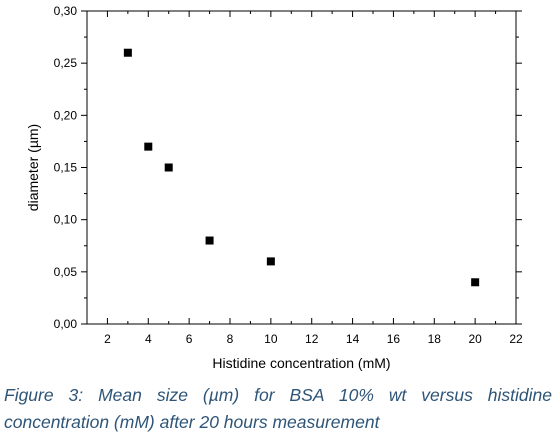  What do you see at coordinates (66, 272) in the screenshot?
I see `y-tick-label: 0,05` at bounding box center [66, 272].